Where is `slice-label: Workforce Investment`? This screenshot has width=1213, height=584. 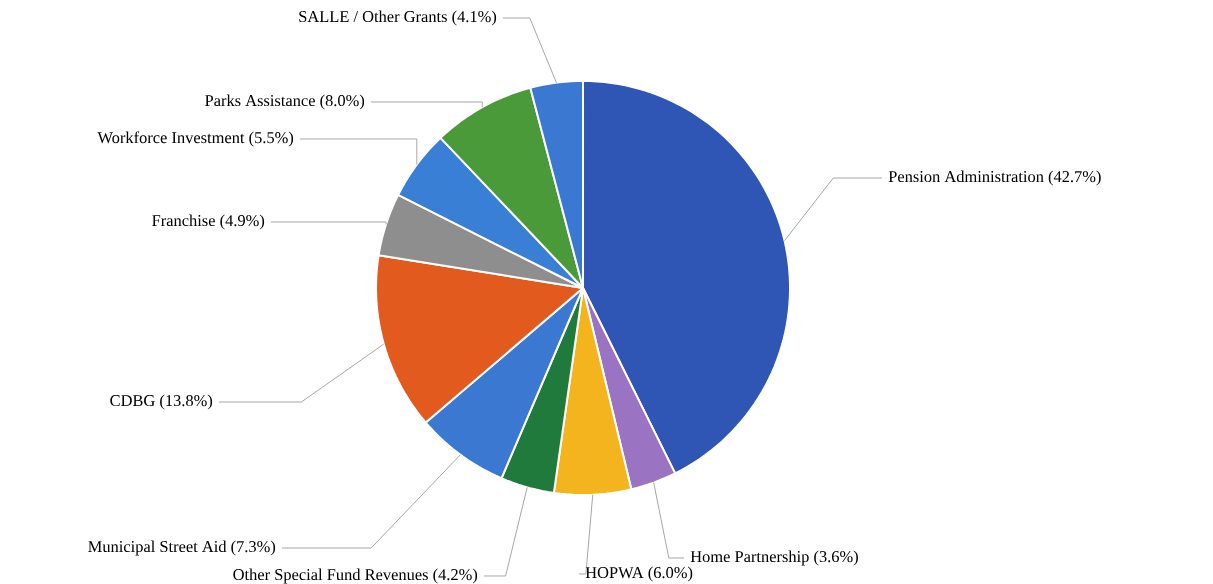
slice-label: Workforce Investment is located at coordinates (171, 137).